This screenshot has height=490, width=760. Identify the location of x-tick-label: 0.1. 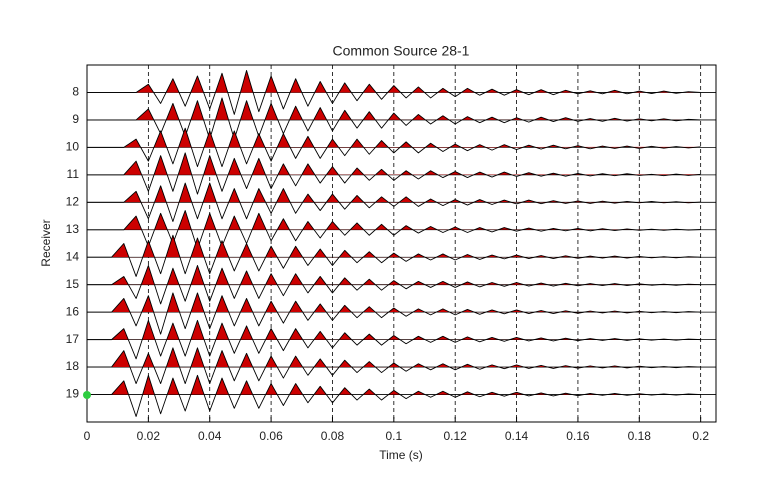
(393, 436).